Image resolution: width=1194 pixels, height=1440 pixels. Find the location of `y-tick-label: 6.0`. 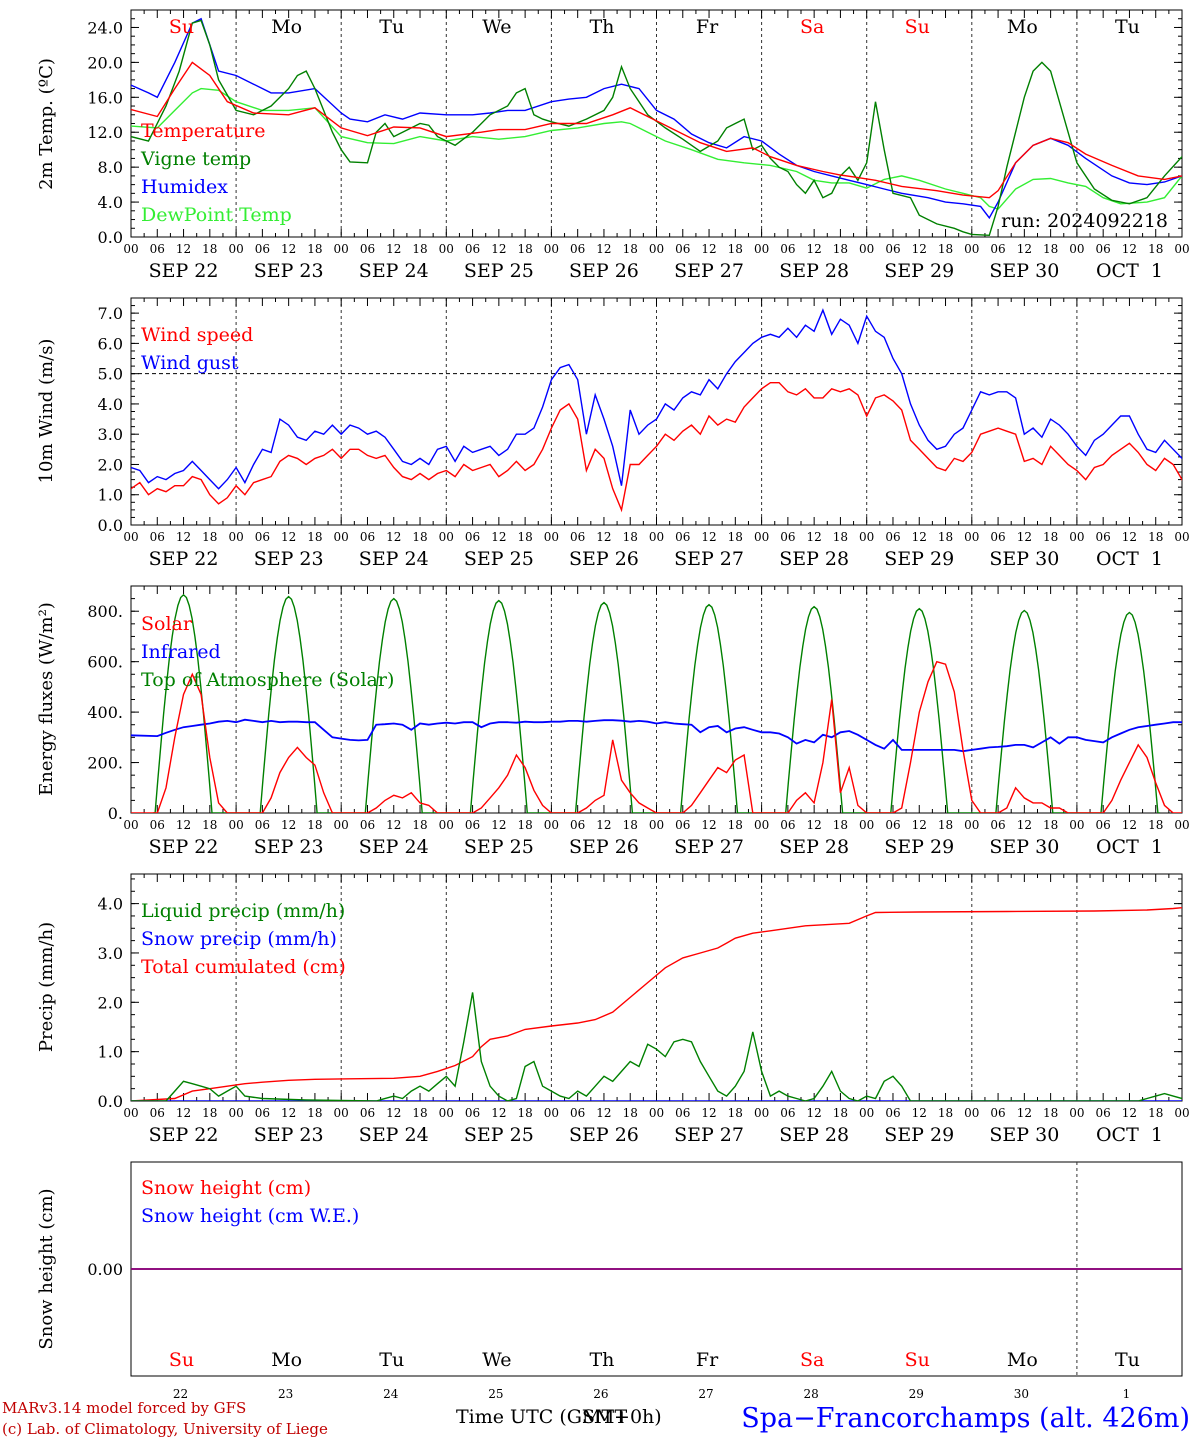

y-tick-label: 6.0 is located at coordinates (110, 343).